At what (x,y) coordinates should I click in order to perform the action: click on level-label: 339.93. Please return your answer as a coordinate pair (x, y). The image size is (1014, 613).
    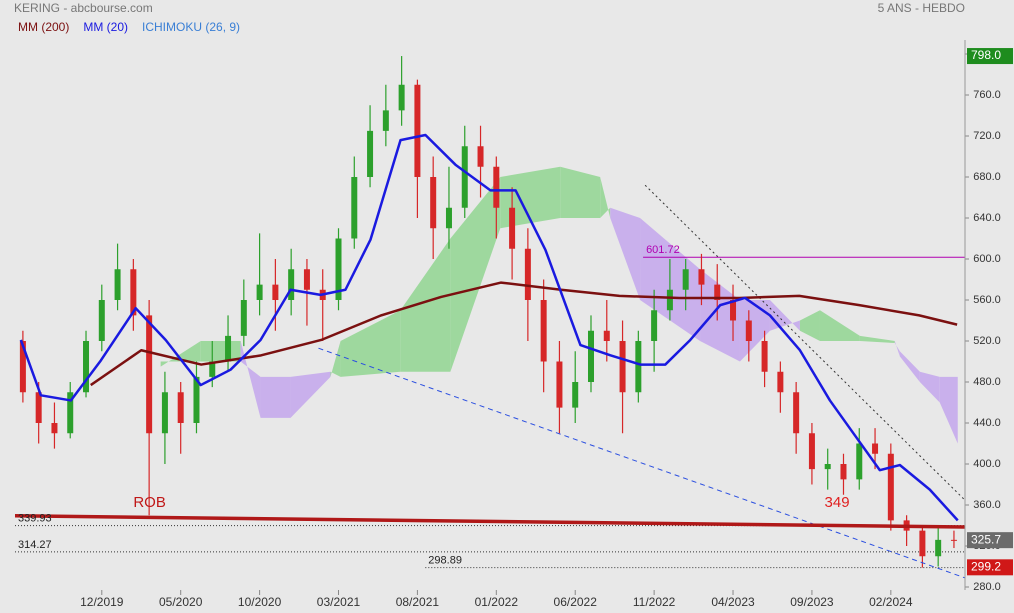
    Looking at the image, I should click on (35, 518).